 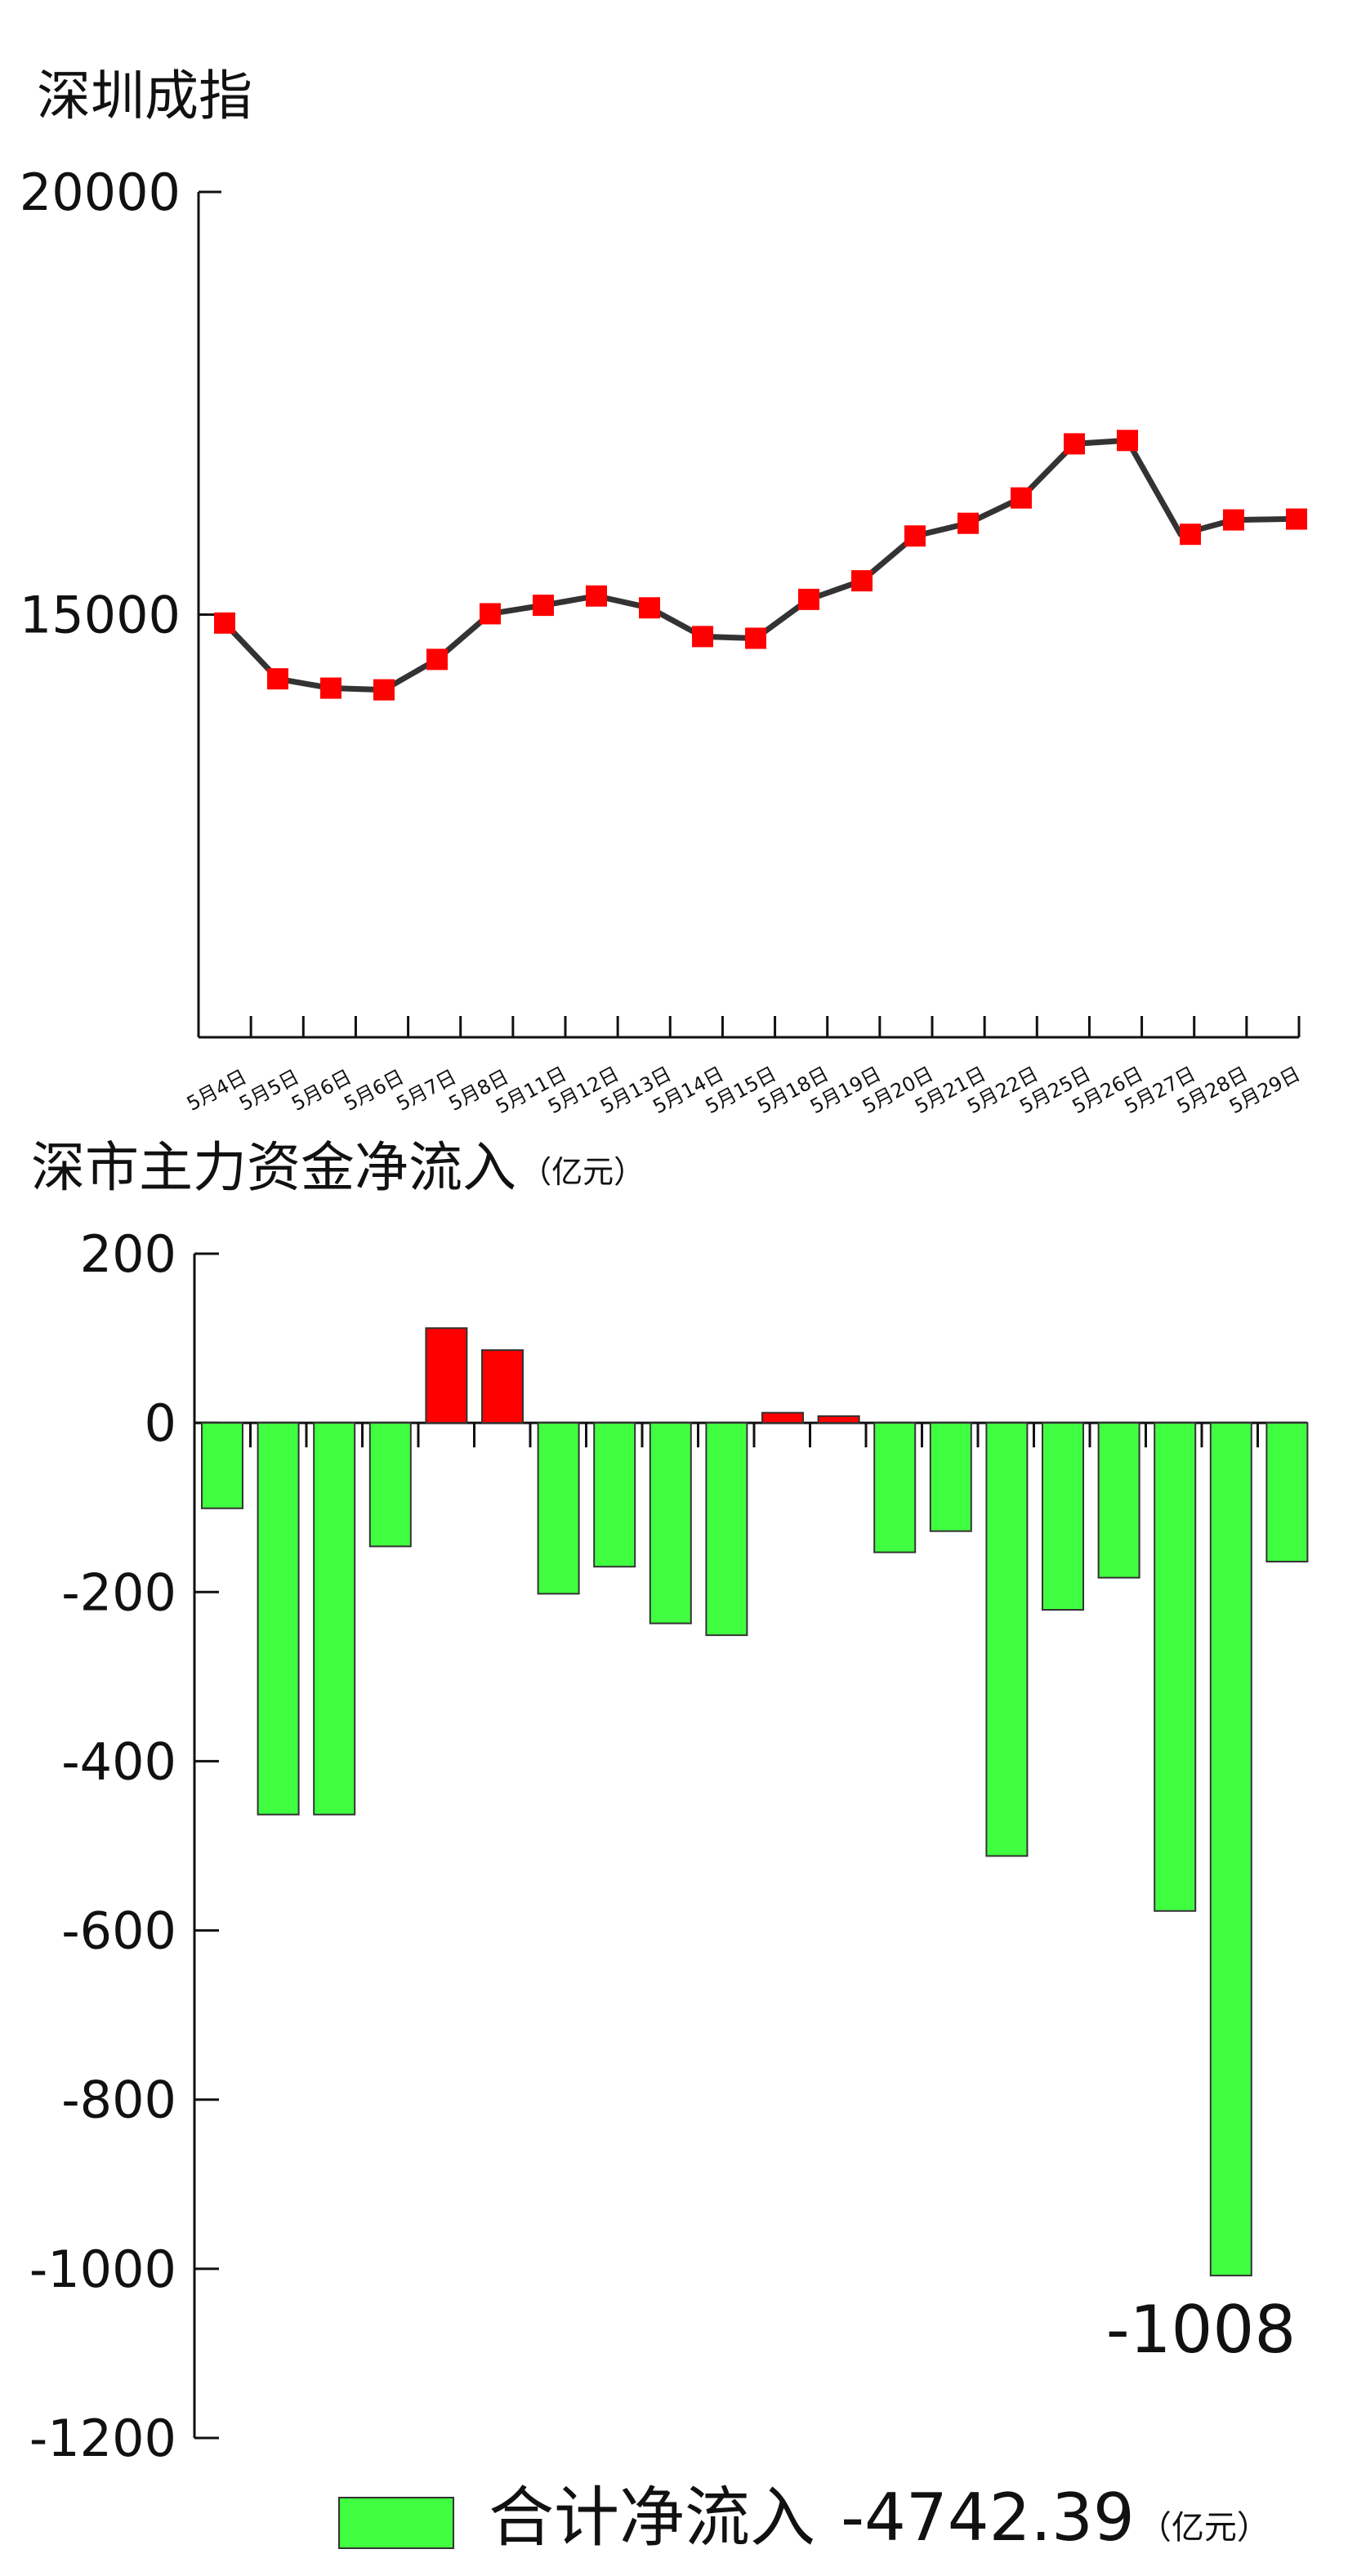 What do you see at coordinates (1201, 2330) in the screenshot?
I see `min-value-annotation: -1008` at bounding box center [1201, 2330].